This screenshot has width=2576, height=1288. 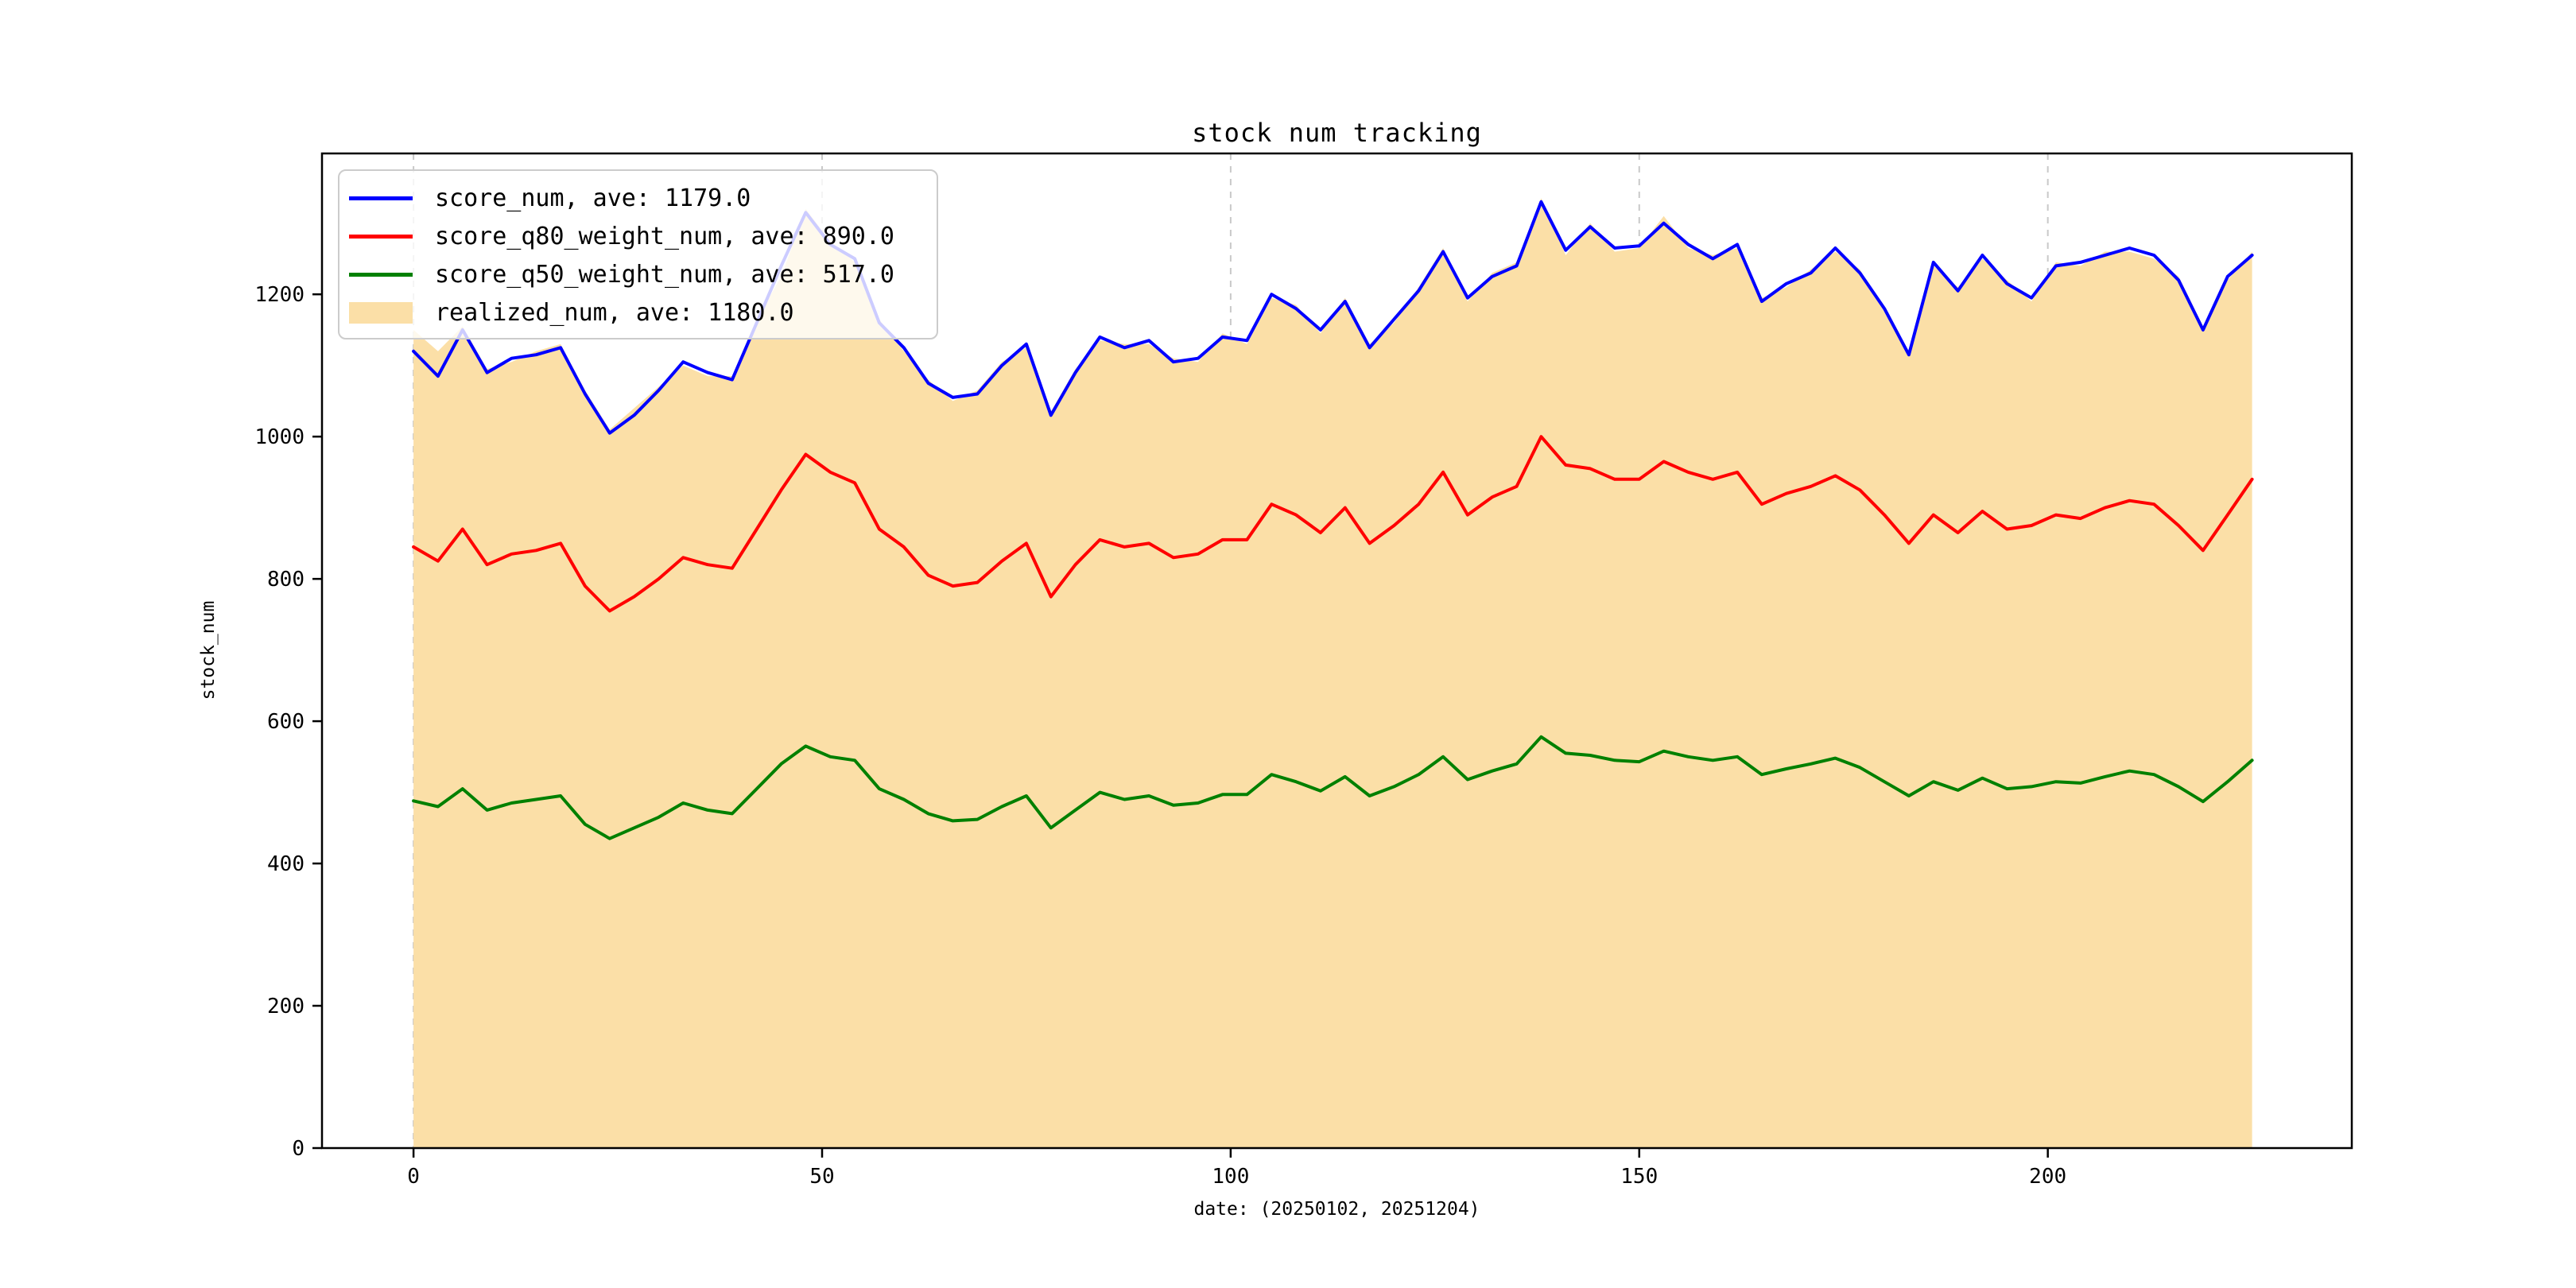 What do you see at coordinates (1333, 317) in the screenshot?
I see `line-score_num` at bounding box center [1333, 317].